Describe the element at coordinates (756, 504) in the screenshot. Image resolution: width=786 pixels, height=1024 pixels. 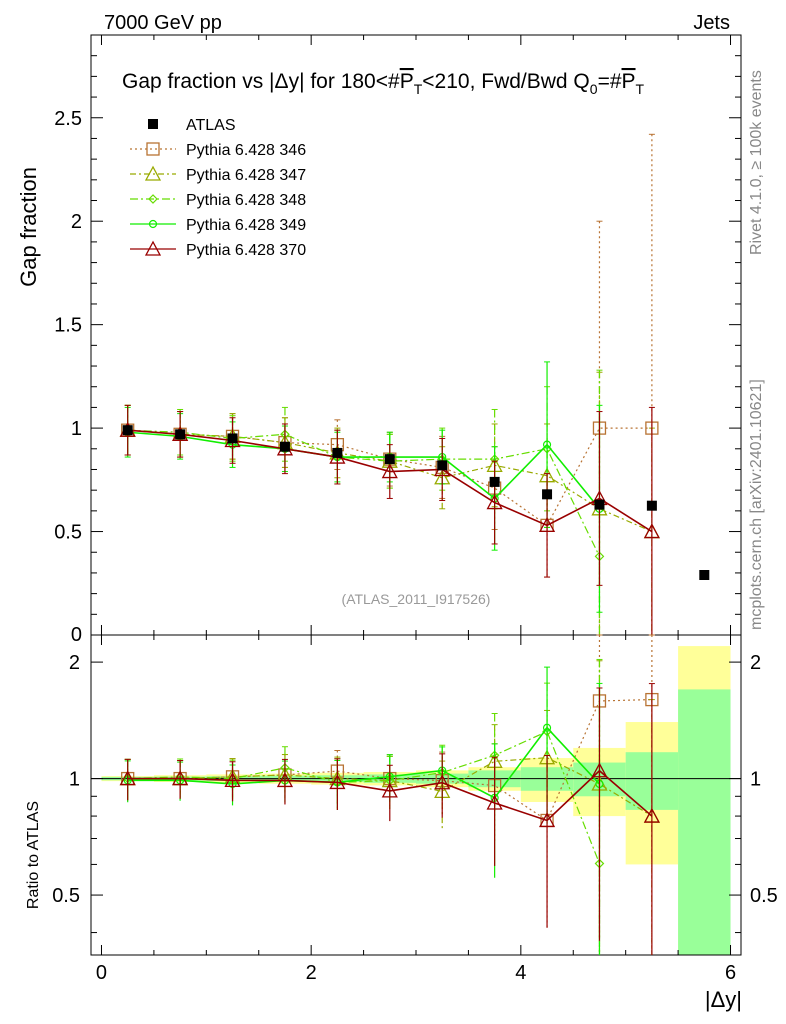
I see `mcplots-label: mcplots.cern.ch [arXiv:2401.10621]` at that location.